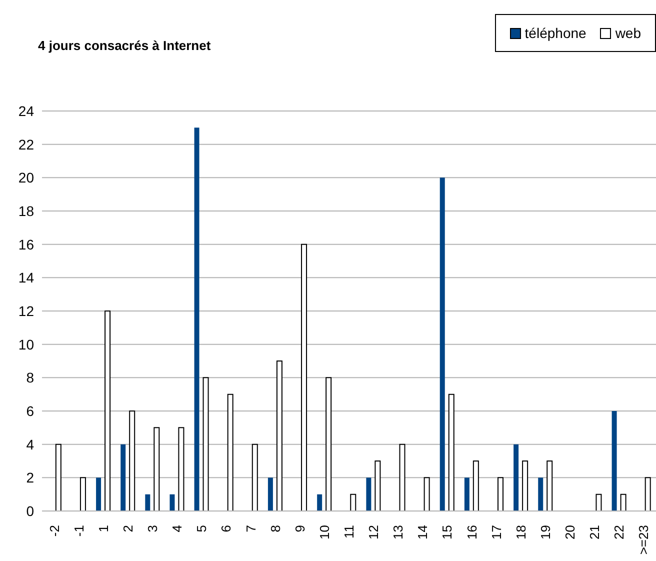 The height and width of the screenshot is (561, 656). What do you see at coordinates (594, 532) in the screenshot?
I see `x-tick-label: 21` at bounding box center [594, 532].